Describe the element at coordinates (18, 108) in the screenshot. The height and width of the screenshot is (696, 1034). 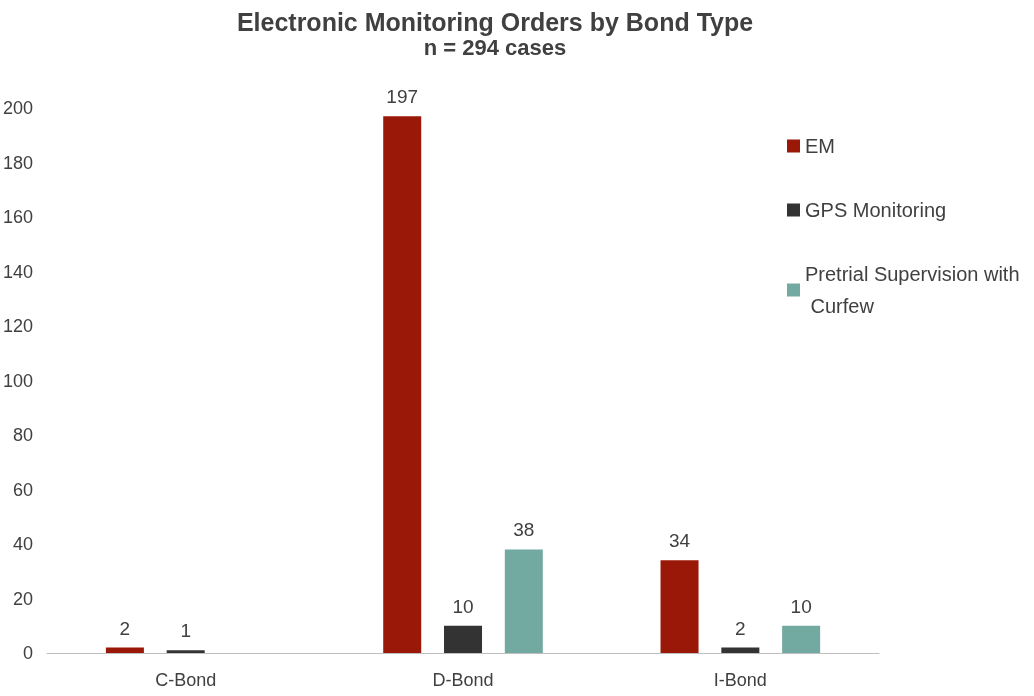
I see `y-tick-label: 200` at that location.